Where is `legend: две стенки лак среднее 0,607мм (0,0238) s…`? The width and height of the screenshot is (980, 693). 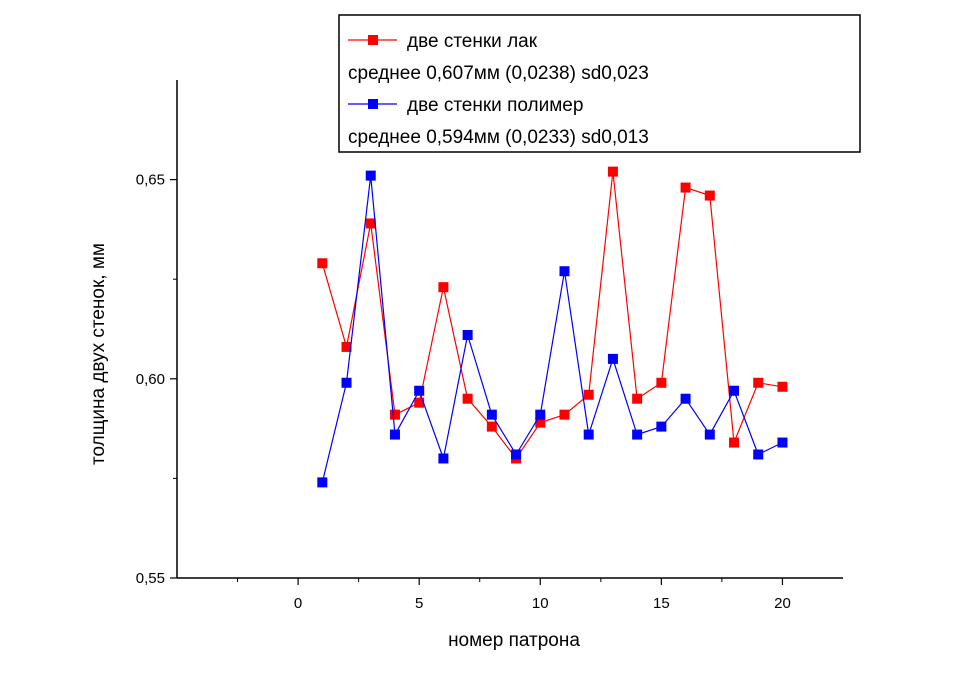
legend: две стенки лак среднее 0,607мм (0,0238) s… is located at coordinates (599, 83).